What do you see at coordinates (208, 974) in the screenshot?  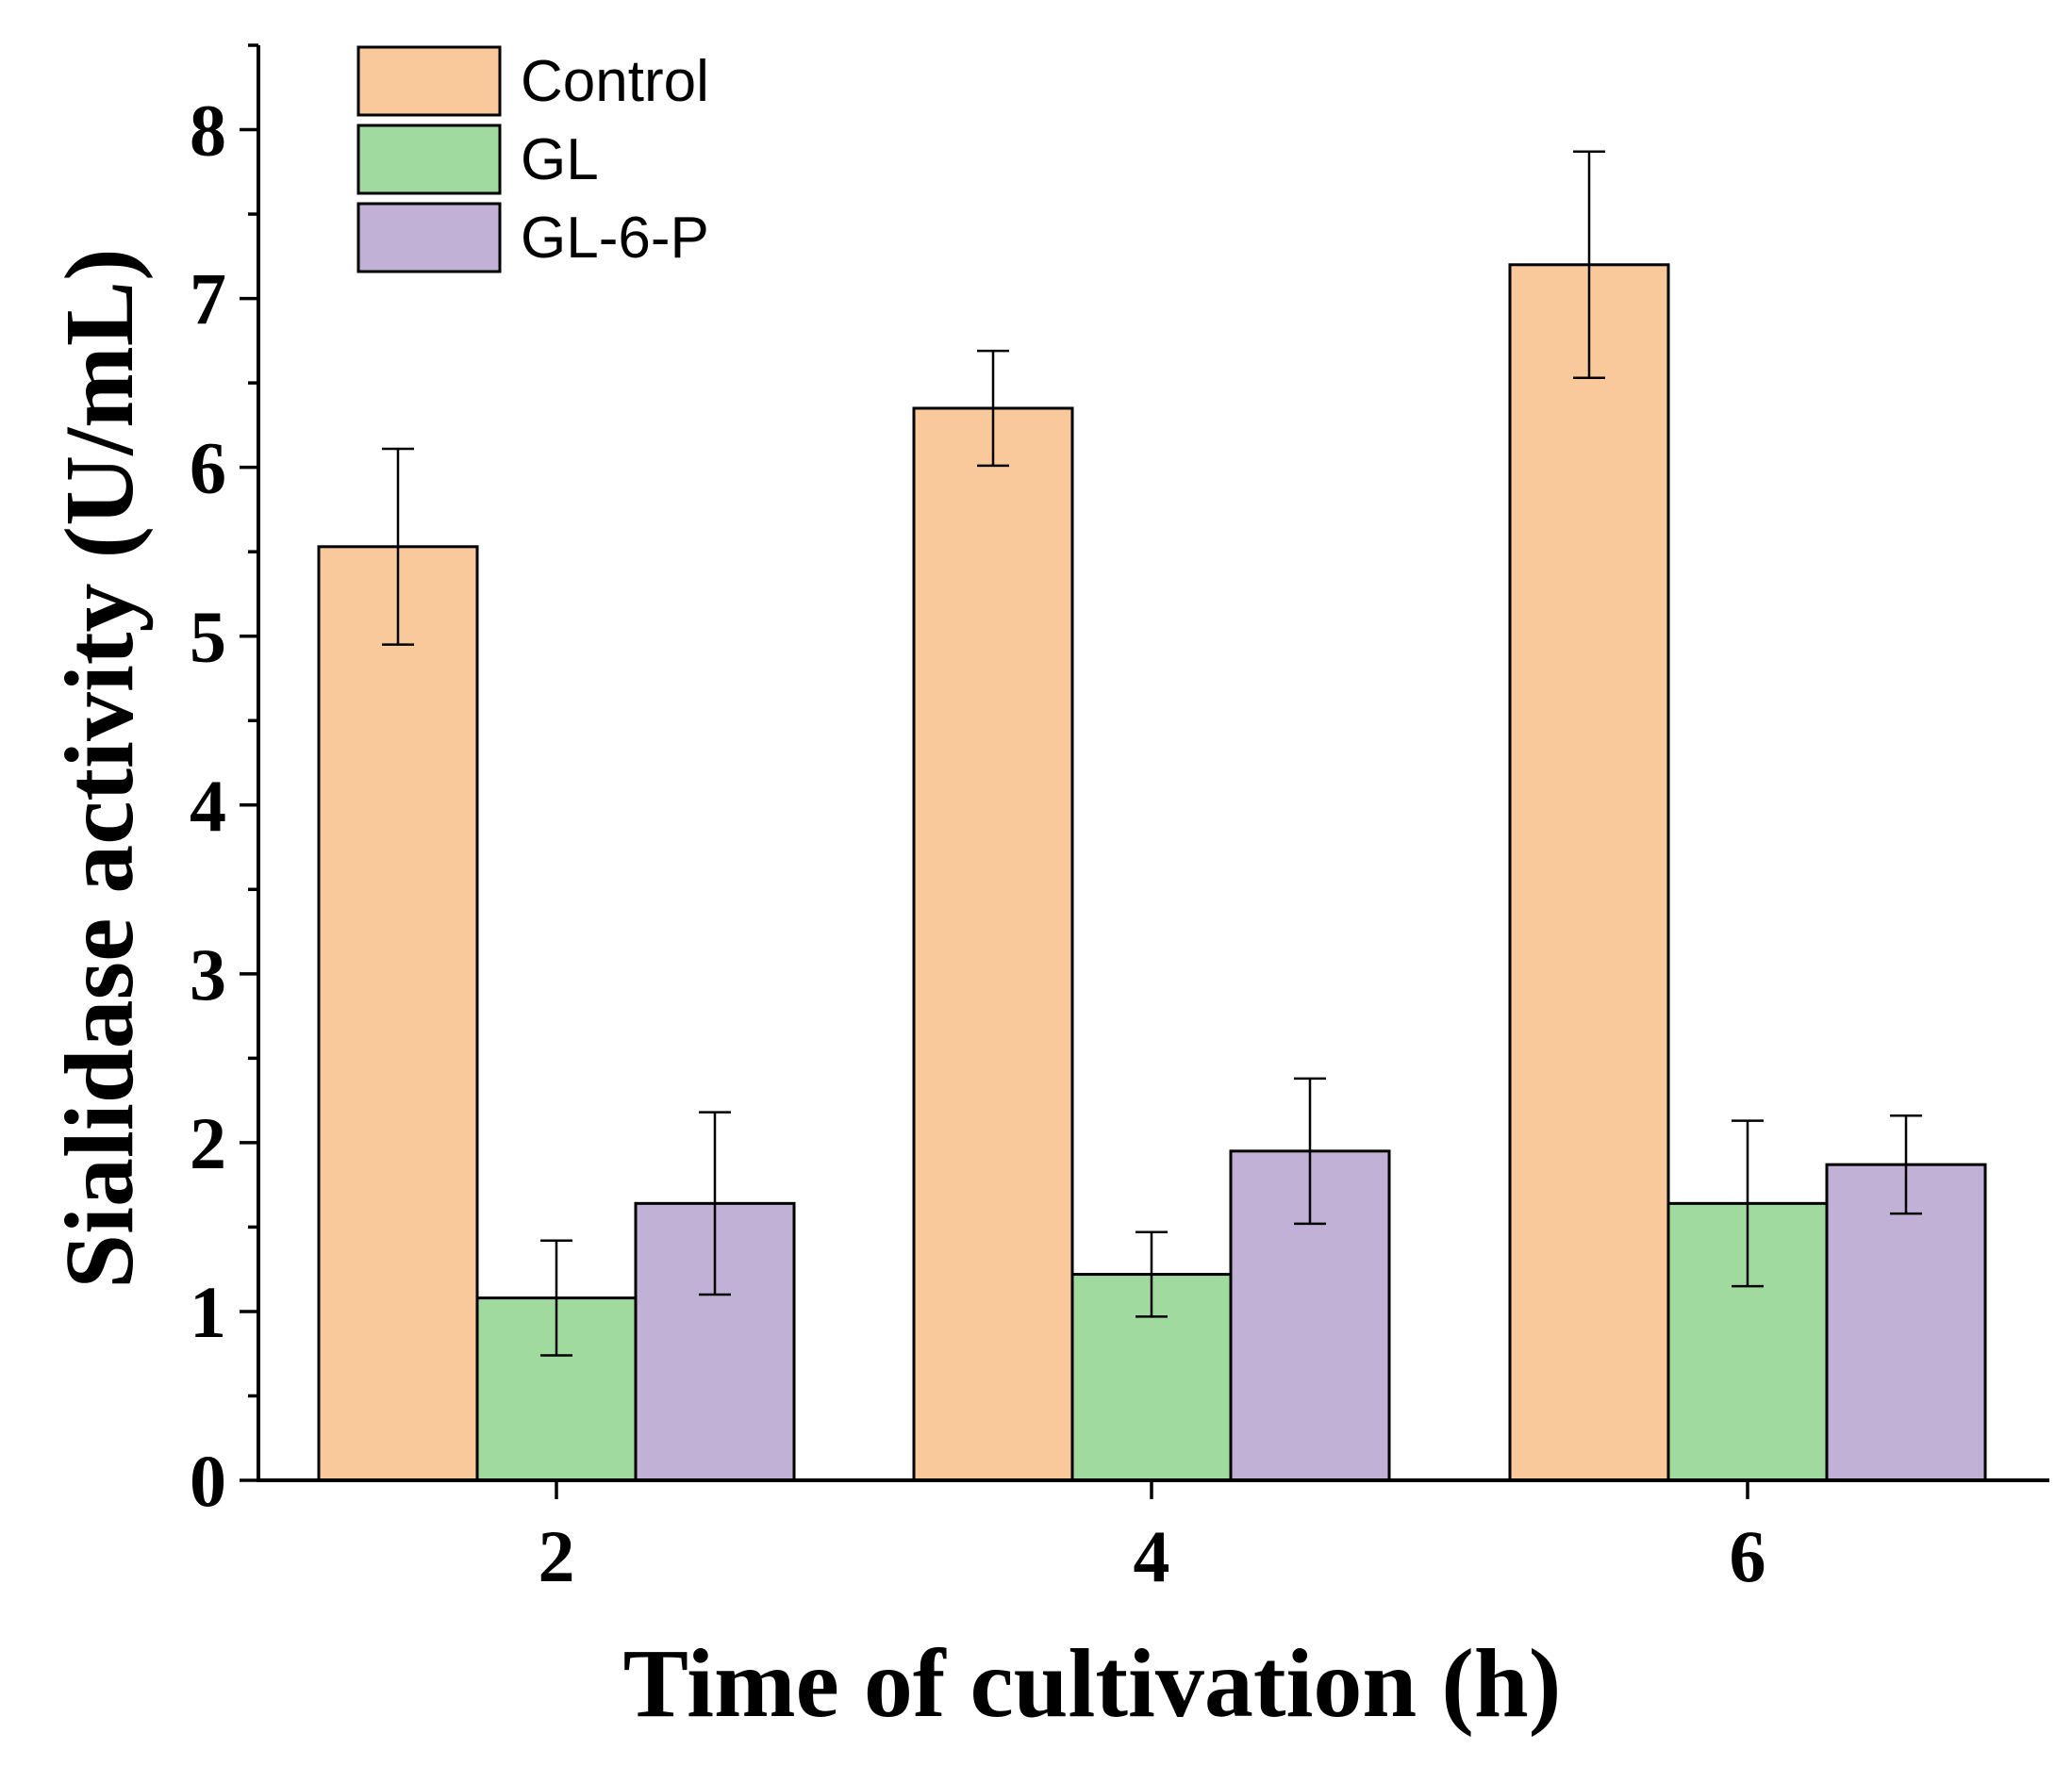 I see `y-tick-label: 3` at bounding box center [208, 974].